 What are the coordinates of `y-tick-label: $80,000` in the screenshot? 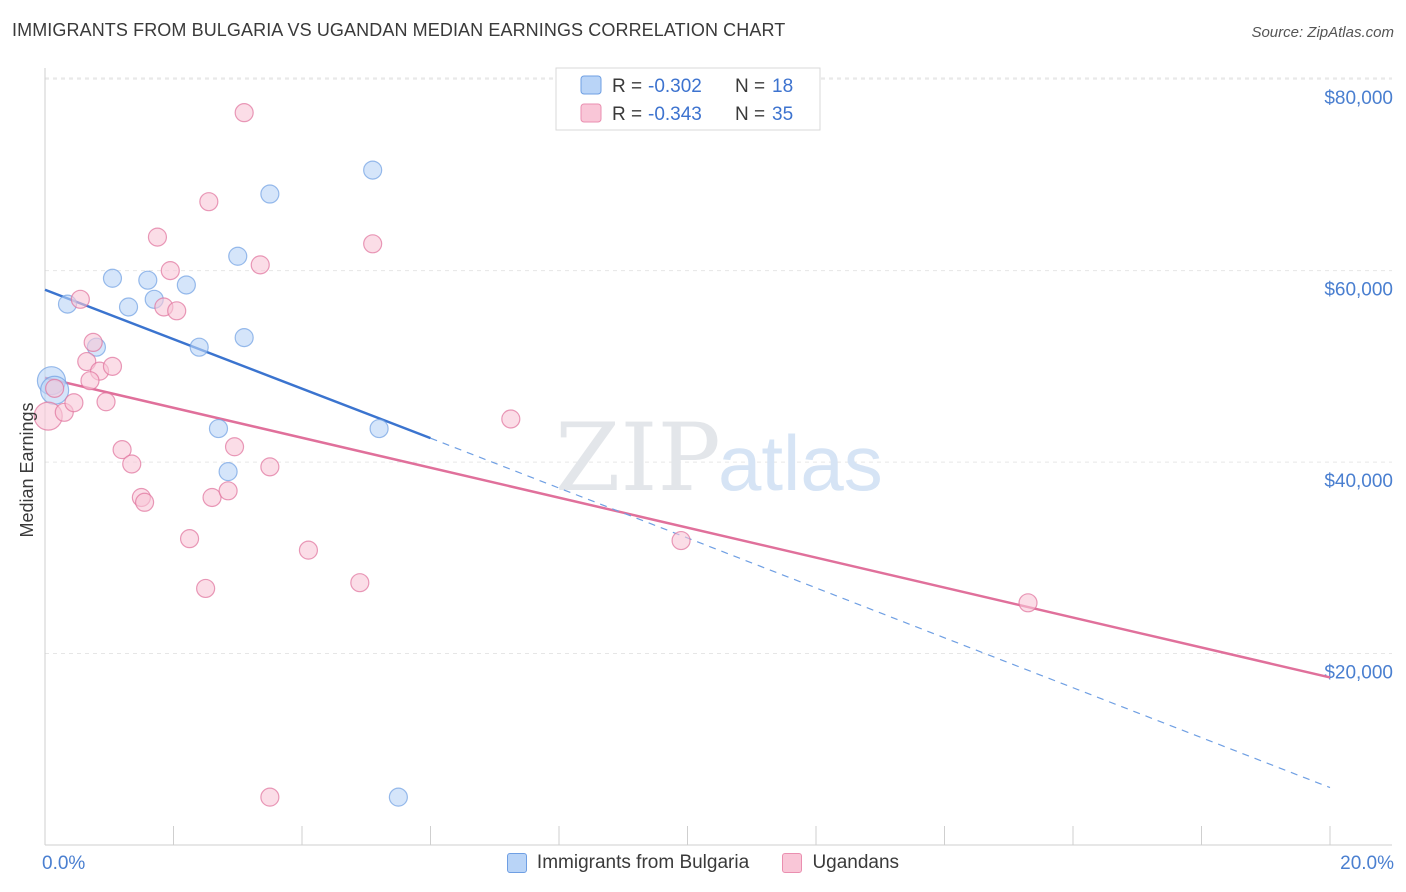 It's located at (1358, 98).